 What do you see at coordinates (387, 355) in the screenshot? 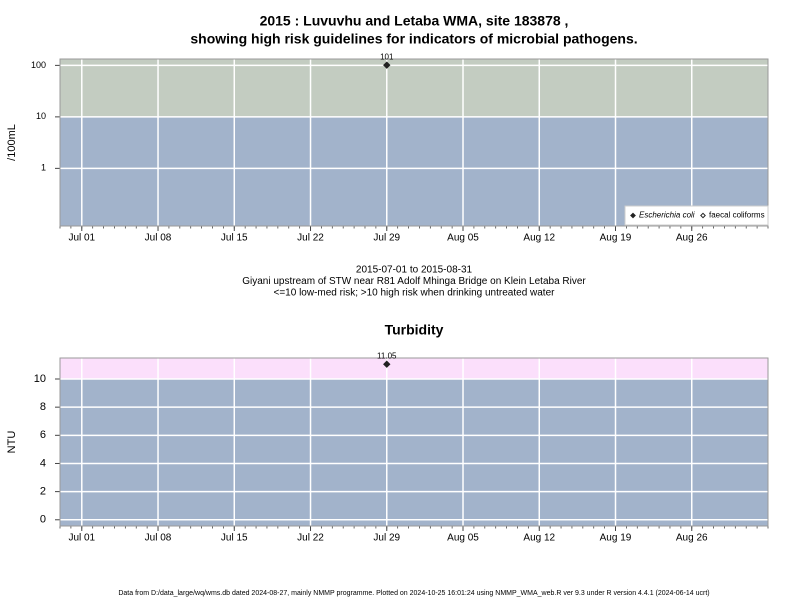
I see `data-label: 11.05` at bounding box center [387, 355].